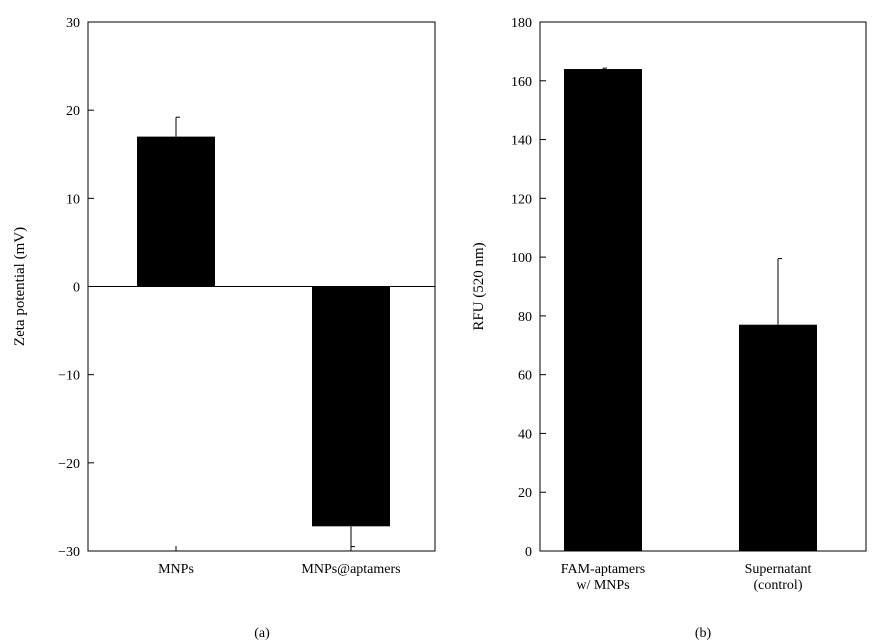  What do you see at coordinates (778, 585) in the screenshot?
I see `x-tick-label: (control)` at bounding box center [778, 585].